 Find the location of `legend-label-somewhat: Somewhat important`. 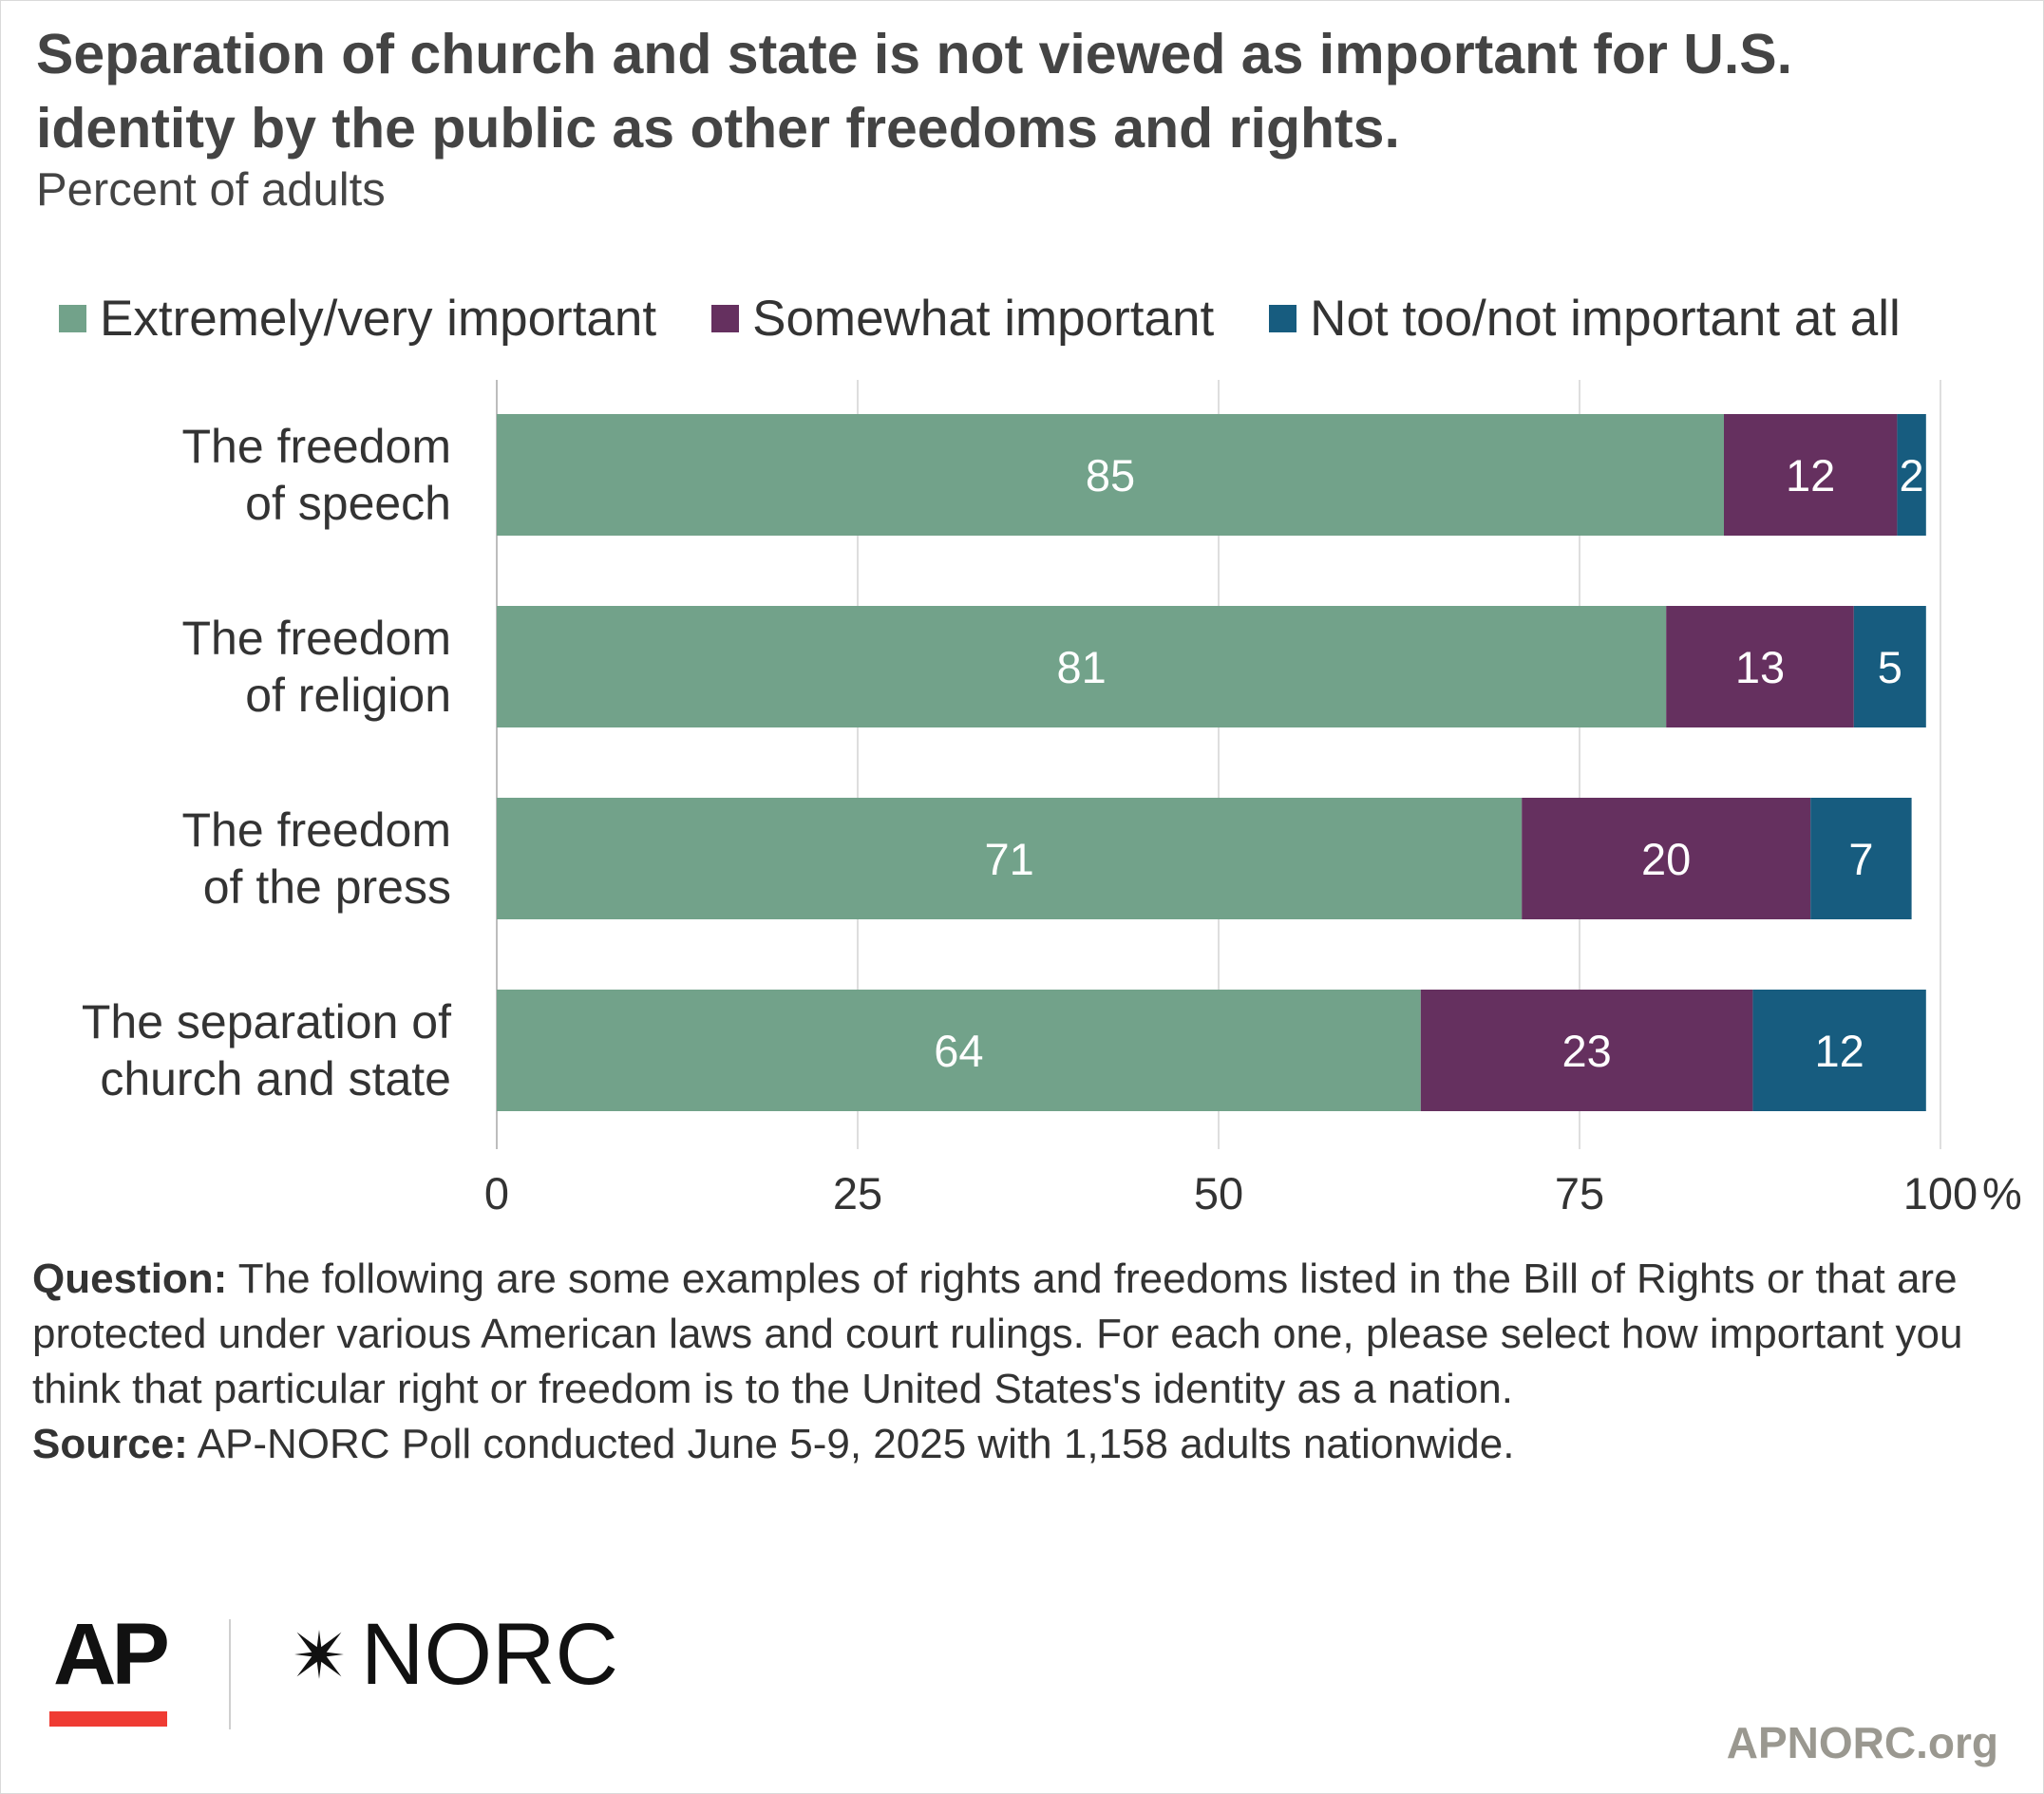

legend-label-somewhat: Somewhat important is located at coordinates (983, 318).